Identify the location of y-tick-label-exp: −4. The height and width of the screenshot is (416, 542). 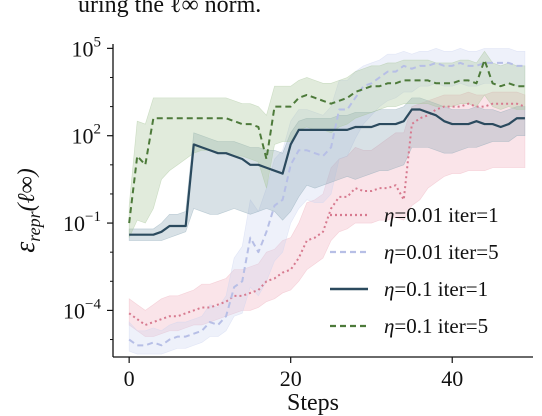
(93, 304).